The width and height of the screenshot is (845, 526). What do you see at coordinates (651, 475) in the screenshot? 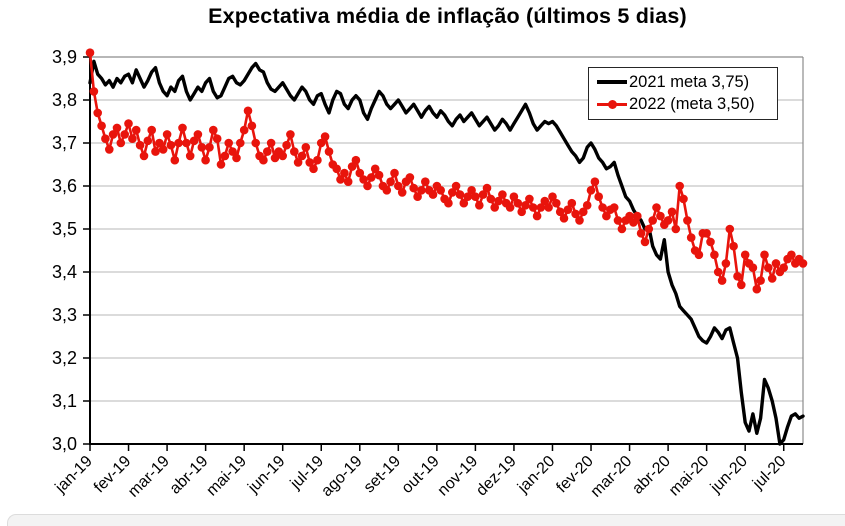
I see `svg-text: abr-20` at bounding box center [651, 475].